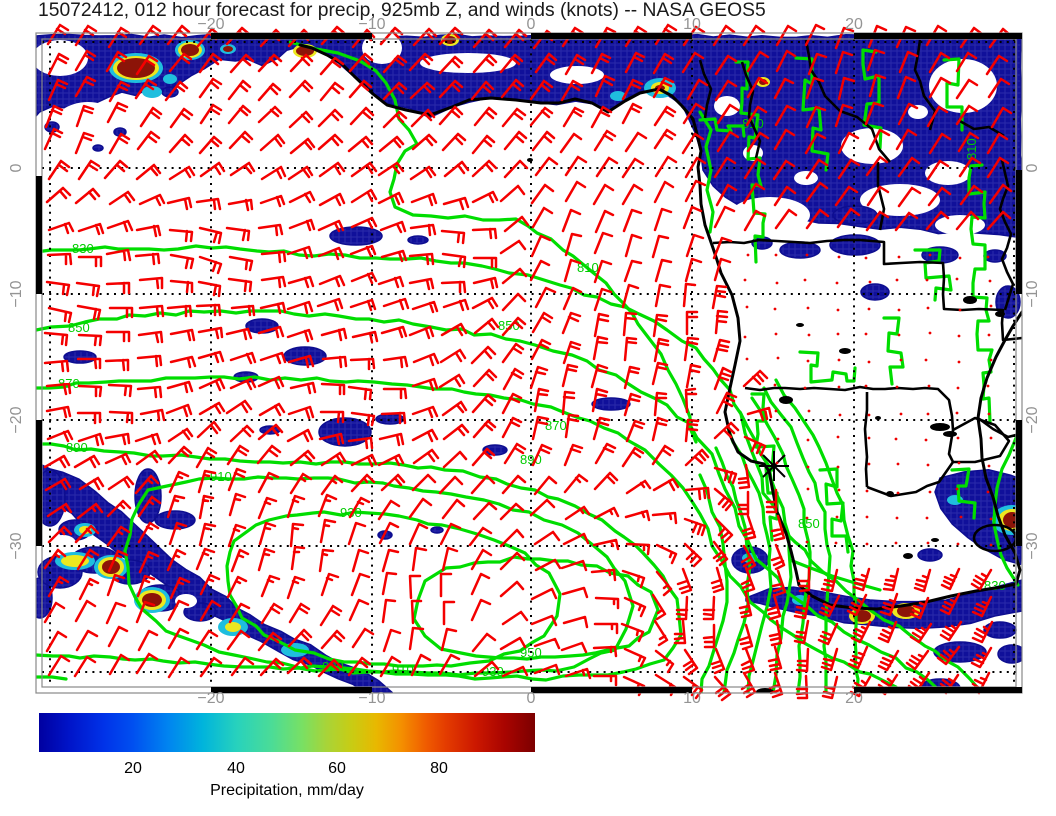 The width and height of the screenshot is (1056, 816). What do you see at coordinates (337, 768) in the screenshot?
I see `svg-text: 60` at bounding box center [337, 768].